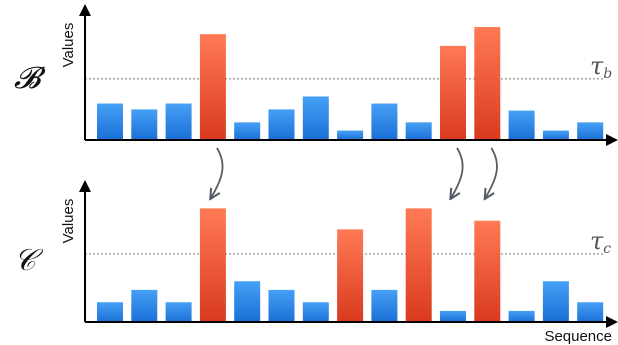 This screenshot has width=618, height=345. Describe the element at coordinates (600, 242) in the screenshot. I see `threshold-label: τc` at that location.